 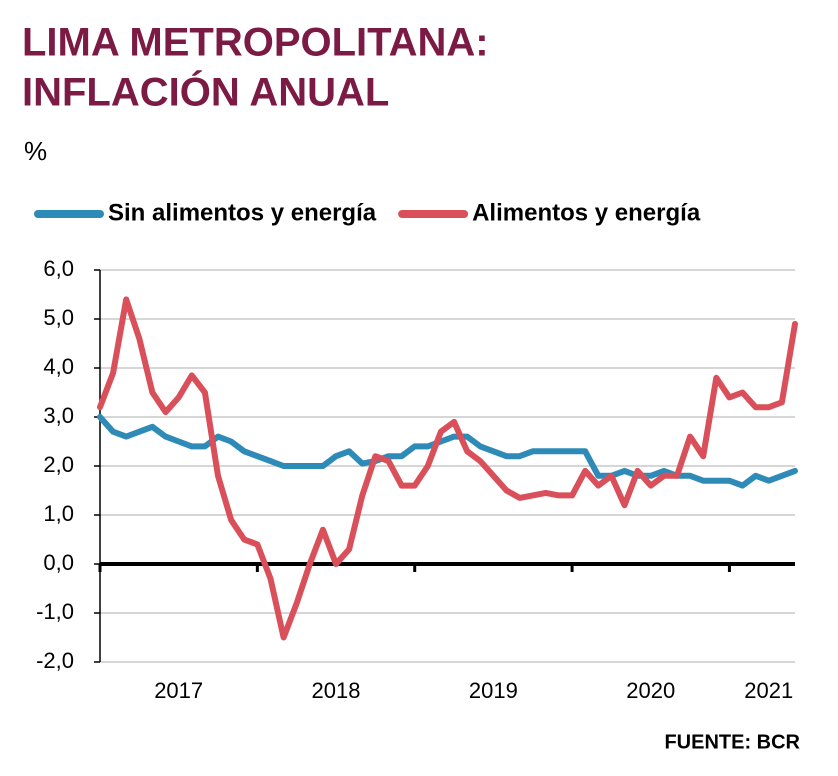 What do you see at coordinates (58, 317) in the screenshot?
I see `y-tick-label: 5,0` at bounding box center [58, 317].